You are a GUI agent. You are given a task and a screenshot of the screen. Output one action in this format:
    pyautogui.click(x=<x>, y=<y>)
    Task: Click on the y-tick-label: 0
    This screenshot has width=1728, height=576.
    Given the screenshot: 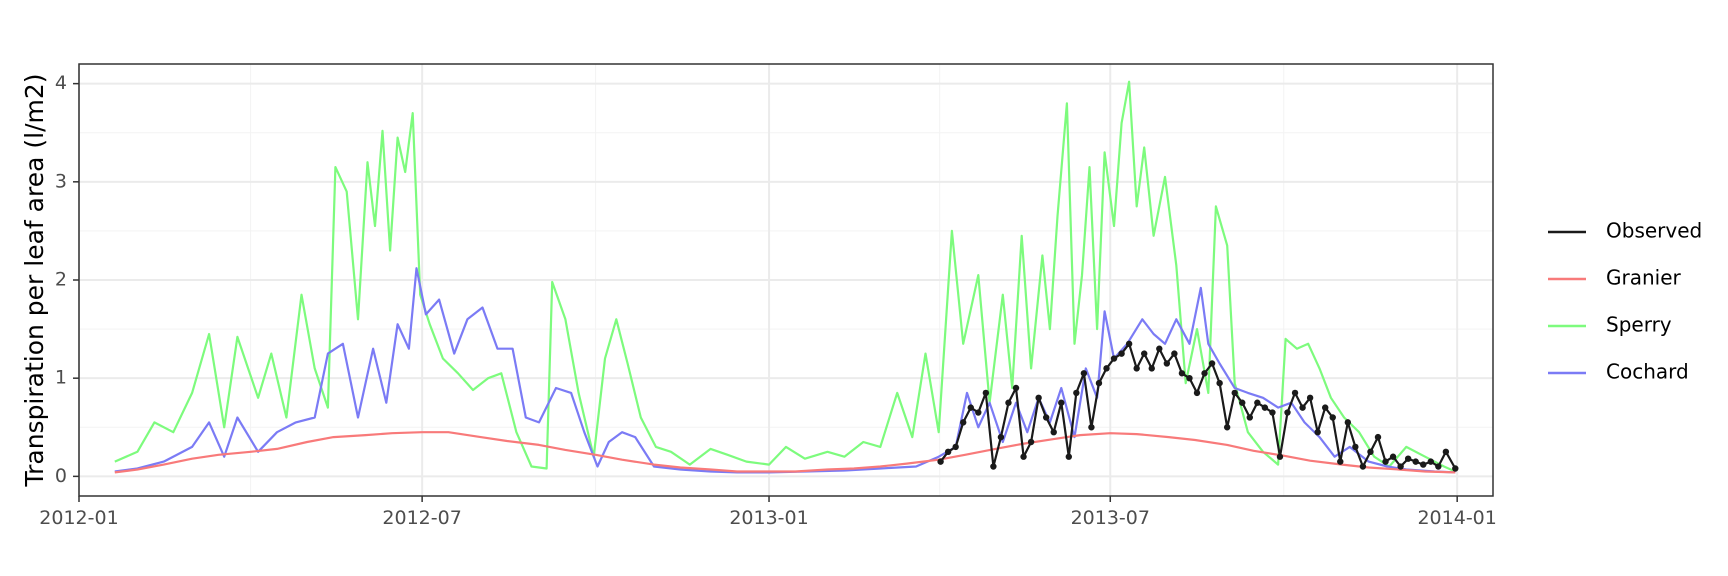 What is the action you would take?
    pyautogui.click(x=61, y=476)
    